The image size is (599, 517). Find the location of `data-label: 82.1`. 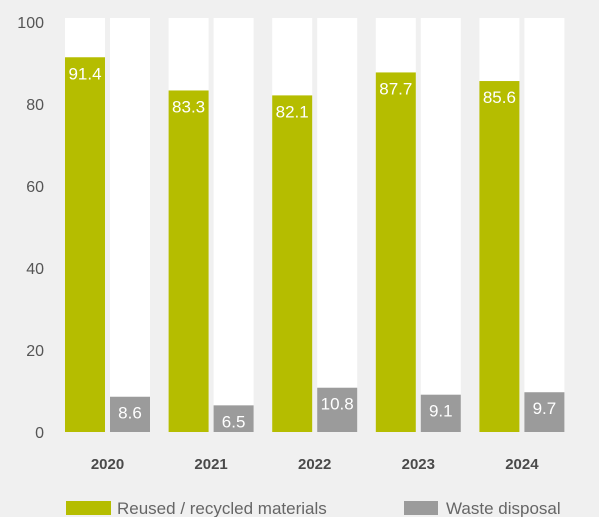

data-label: 82.1 is located at coordinates (292, 111).